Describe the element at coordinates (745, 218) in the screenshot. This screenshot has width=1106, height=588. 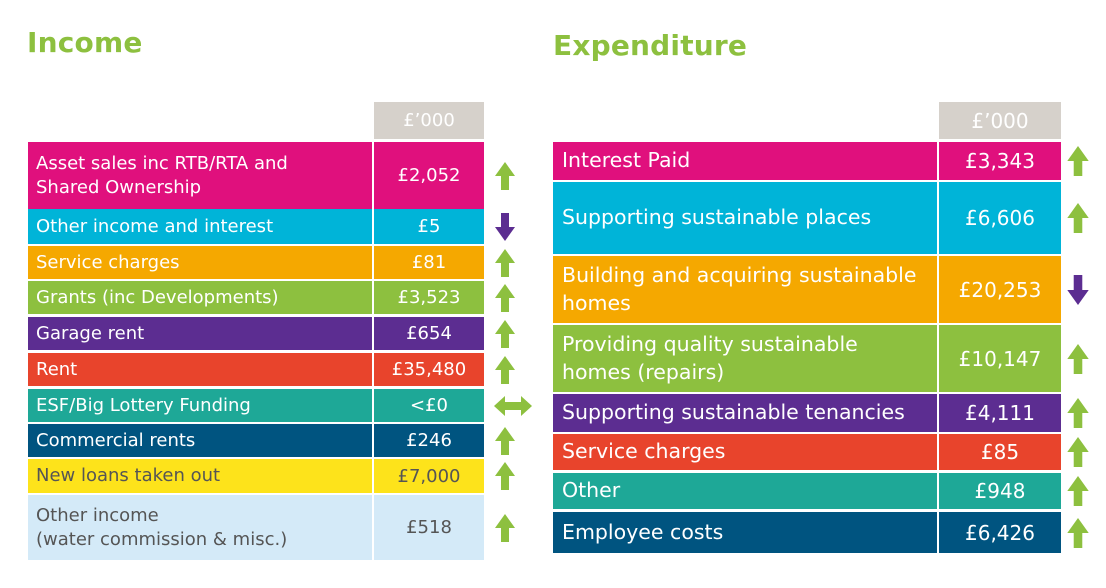
I see `expenditure-row-label: Supporting sustainable places` at that location.